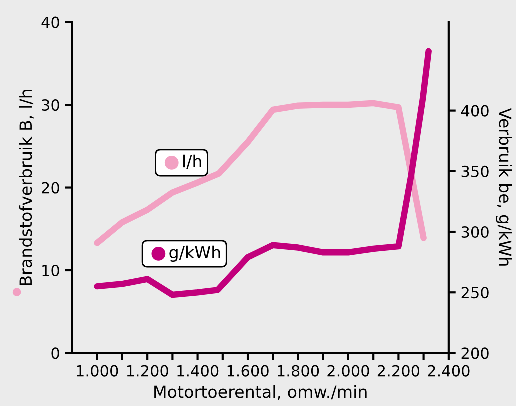  Describe the element at coordinates (449, 371) in the screenshot. I see `x-tick-label: 2.400` at that location.